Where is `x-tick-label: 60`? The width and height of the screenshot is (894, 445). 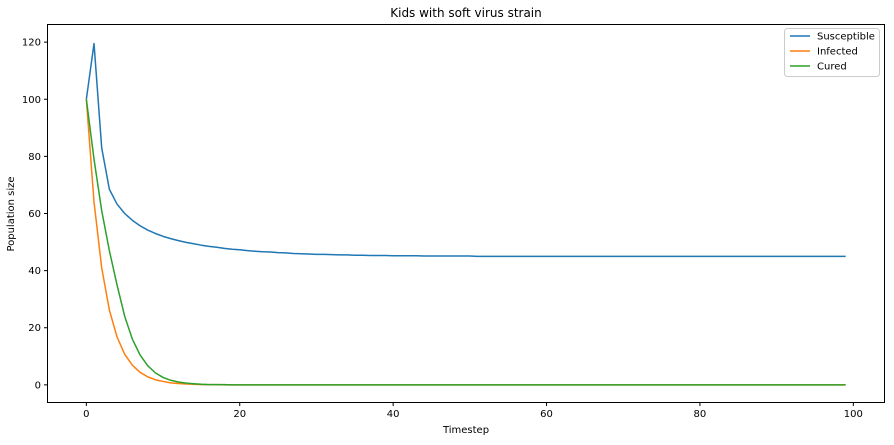
x-tick-label: 60 is located at coordinates (546, 414).